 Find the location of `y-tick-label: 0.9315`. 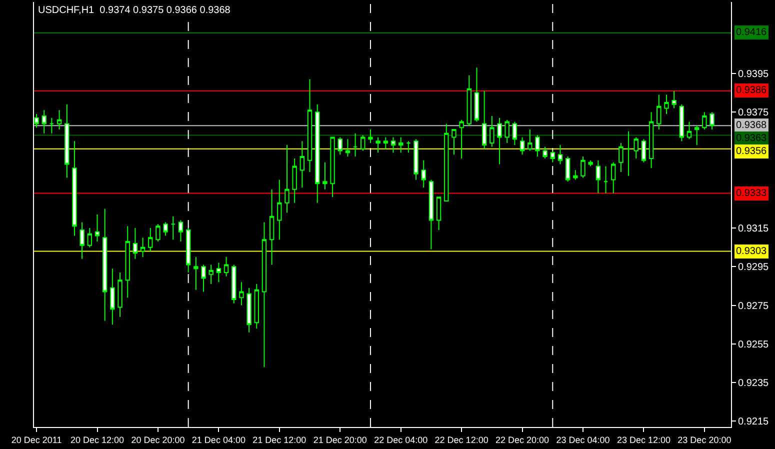

y-tick-label: 0.9315 is located at coordinates (754, 229).